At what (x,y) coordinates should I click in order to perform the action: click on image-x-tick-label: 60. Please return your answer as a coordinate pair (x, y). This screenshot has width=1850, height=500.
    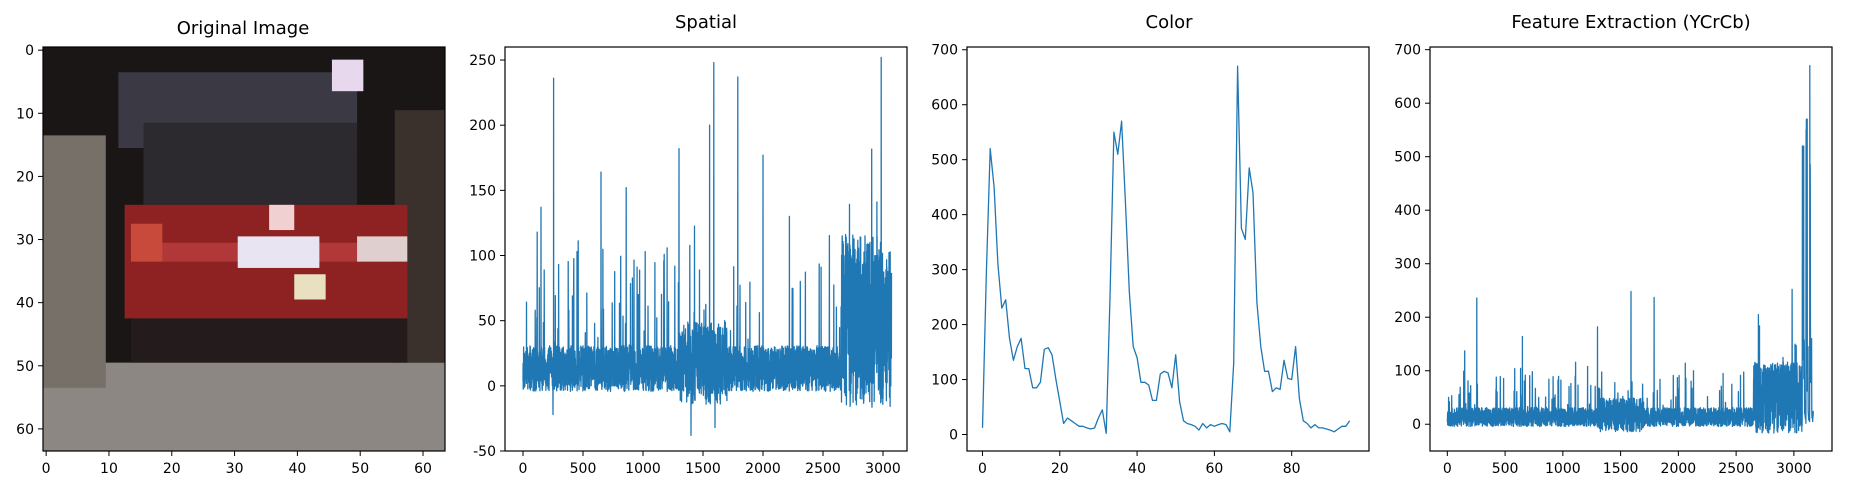
    Looking at the image, I should click on (423, 469).